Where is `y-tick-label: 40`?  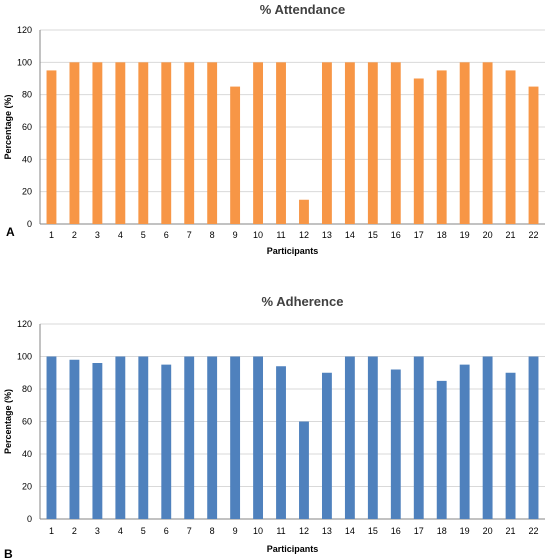
y-tick-label: 40 is located at coordinates (27, 454).